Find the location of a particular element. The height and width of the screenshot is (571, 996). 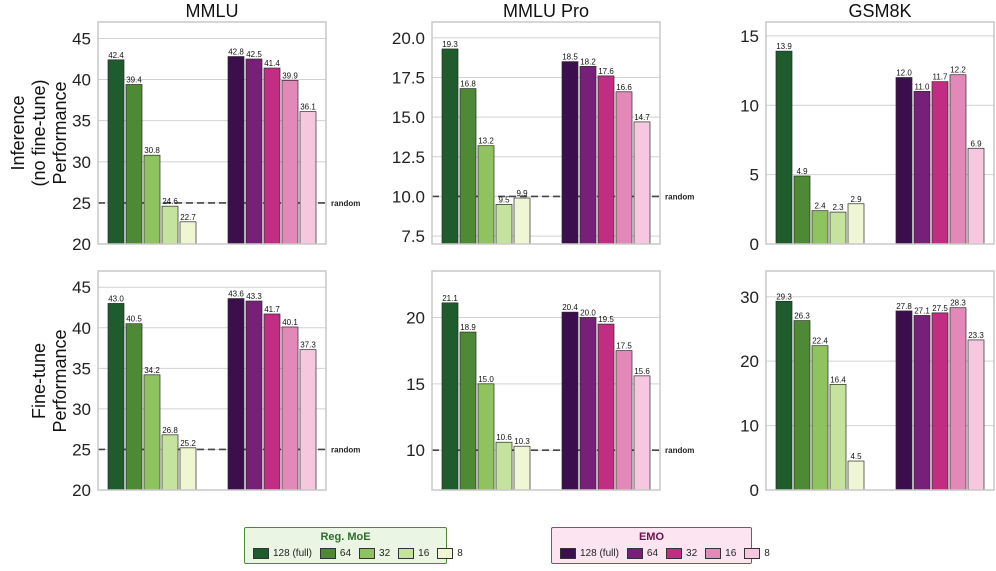

finetune-mmlu-pro-frame is located at coordinates (546, 380).